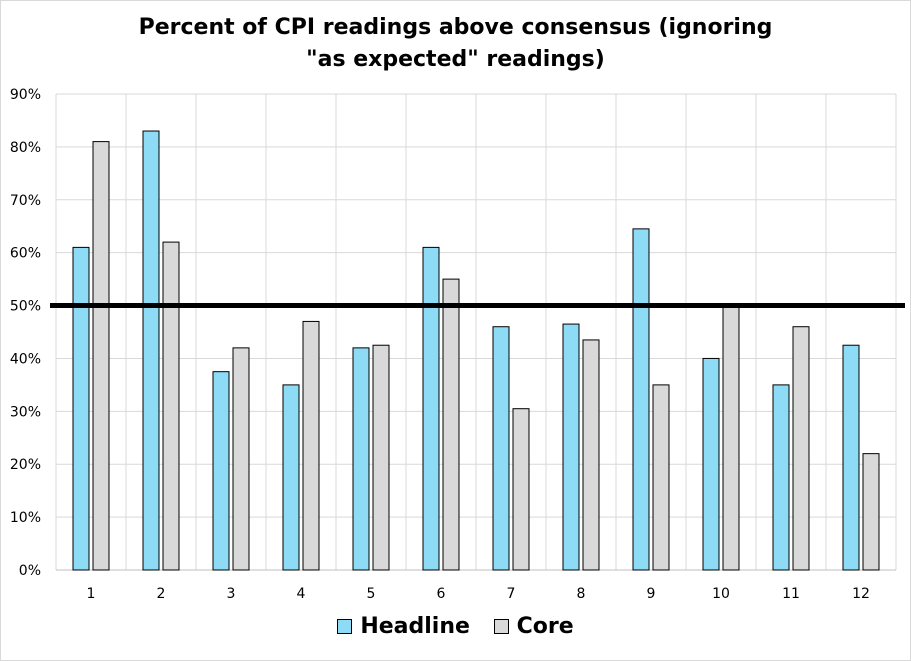 This screenshot has width=911, height=661. What do you see at coordinates (25, 359) in the screenshot?
I see `y-tick-label: 40%` at bounding box center [25, 359].